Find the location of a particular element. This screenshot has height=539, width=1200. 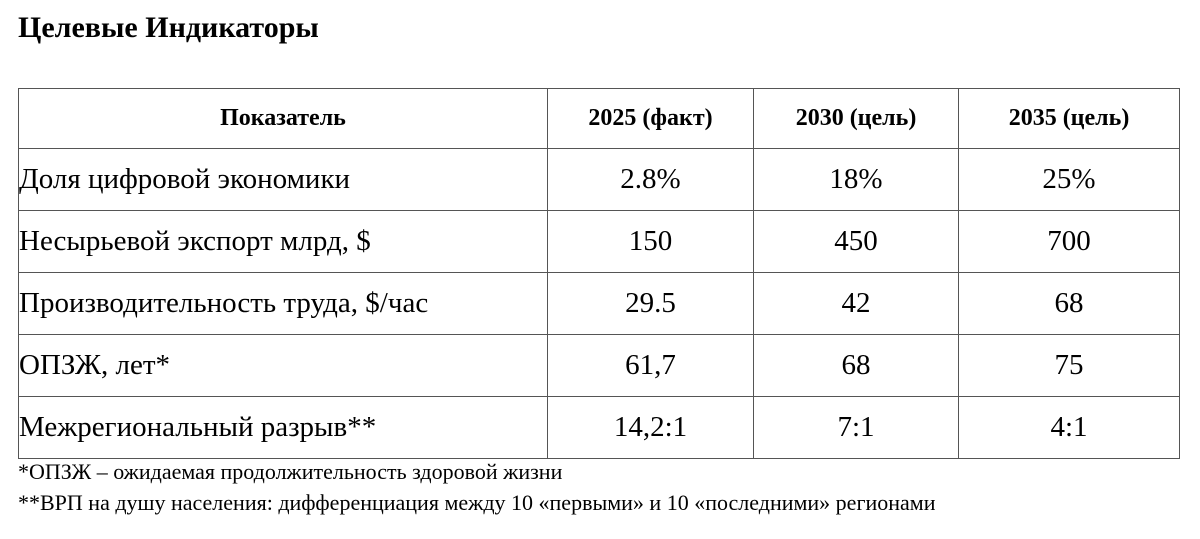

table-cell: 61,7 is located at coordinates (650, 365).